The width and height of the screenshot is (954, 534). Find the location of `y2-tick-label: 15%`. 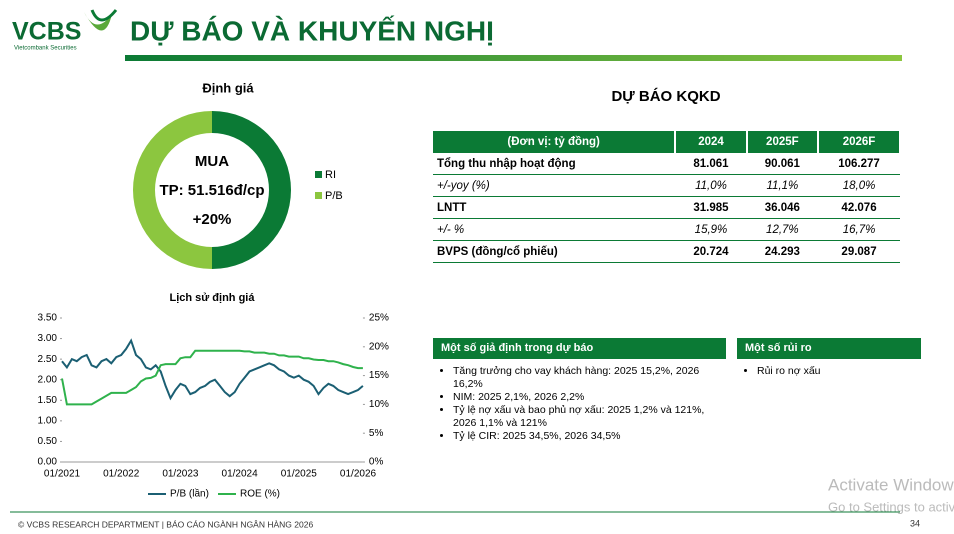

y2-tick-label: 15% is located at coordinates (379, 375).